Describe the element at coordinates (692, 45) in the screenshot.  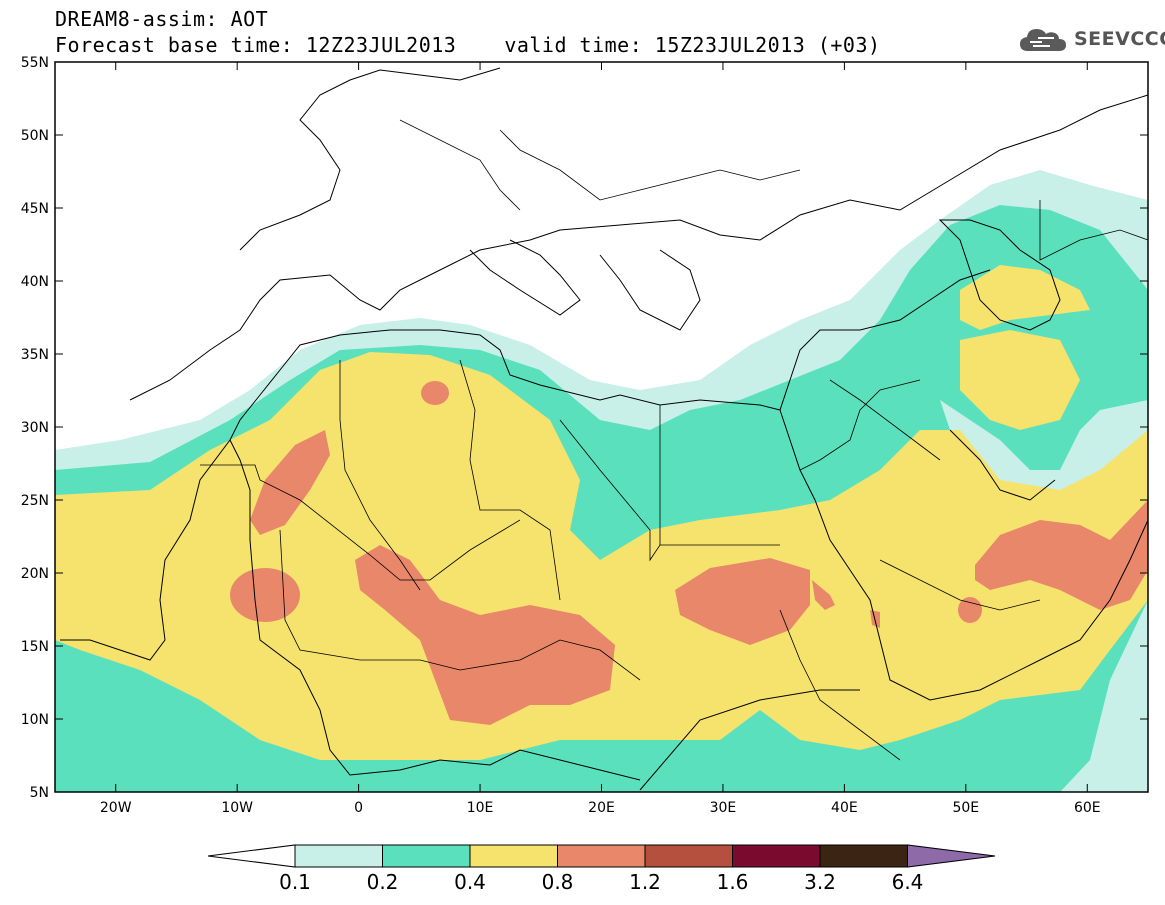
I see `valid-time: valid time: 15Z23JUL2013 (+03)` at that location.